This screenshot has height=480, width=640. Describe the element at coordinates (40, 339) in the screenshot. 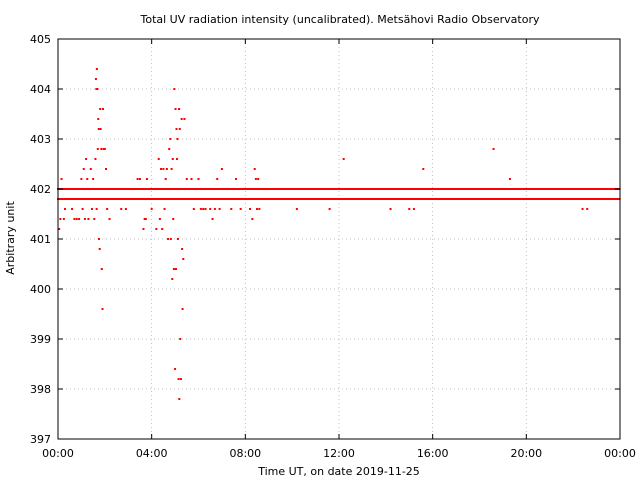

I see `y-tick-label: 399` at that location.